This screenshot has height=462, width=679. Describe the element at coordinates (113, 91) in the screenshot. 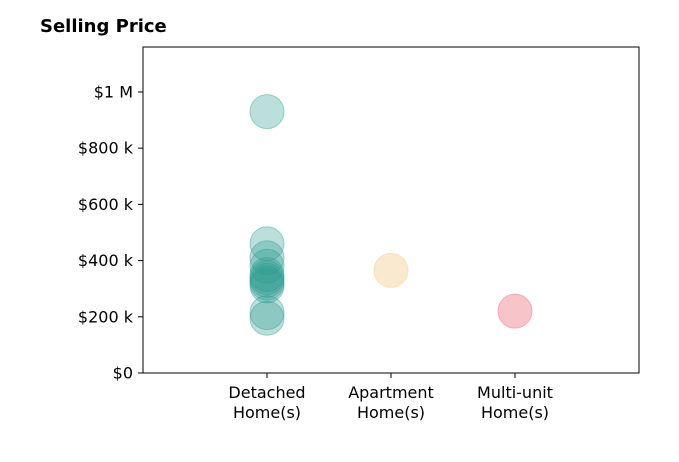

I see `y-tick-label: $1 M` at that location.